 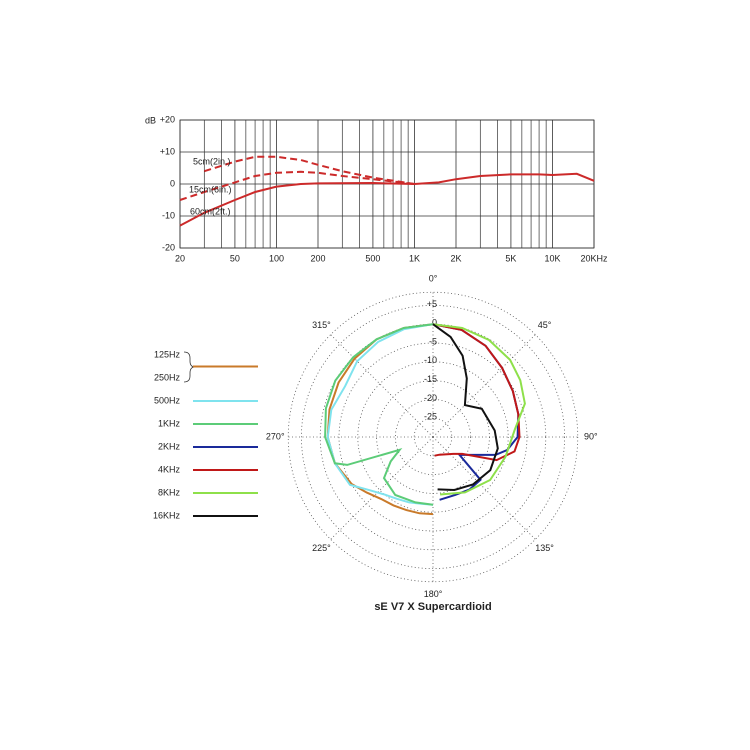 What do you see at coordinates (430, 379) in the screenshot?
I see `r-tick-label: -15` at bounding box center [430, 379].